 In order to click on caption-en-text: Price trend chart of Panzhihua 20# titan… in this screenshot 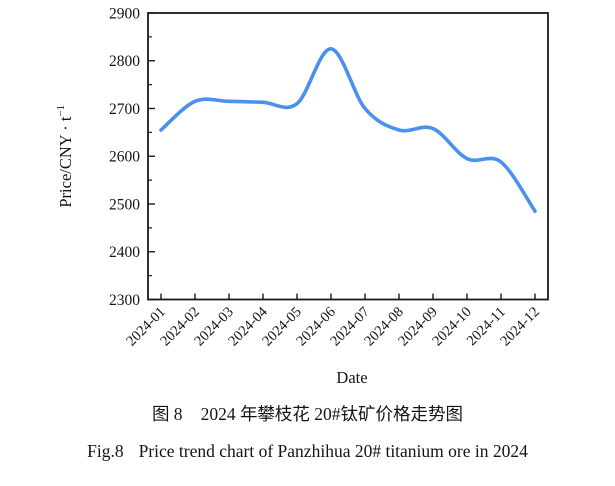, I will do `click(333, 451)`.